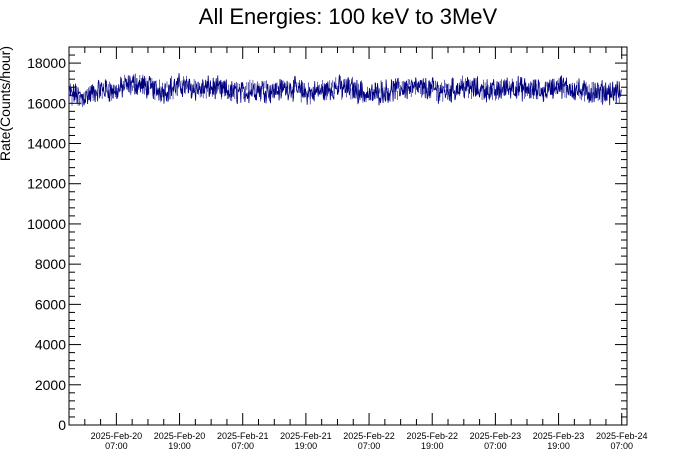  I want to click on y-tick-label: 14000, so click(46, 144).